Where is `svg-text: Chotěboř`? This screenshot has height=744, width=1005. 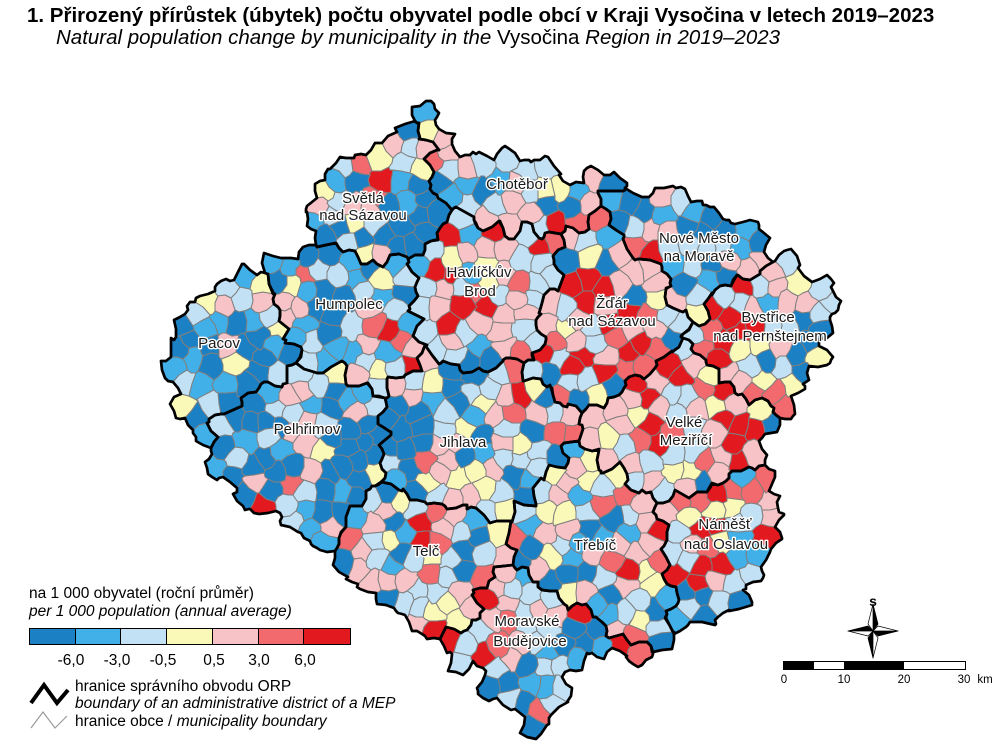
svg-text: Chotěboř is located at coordinates (517, 184).